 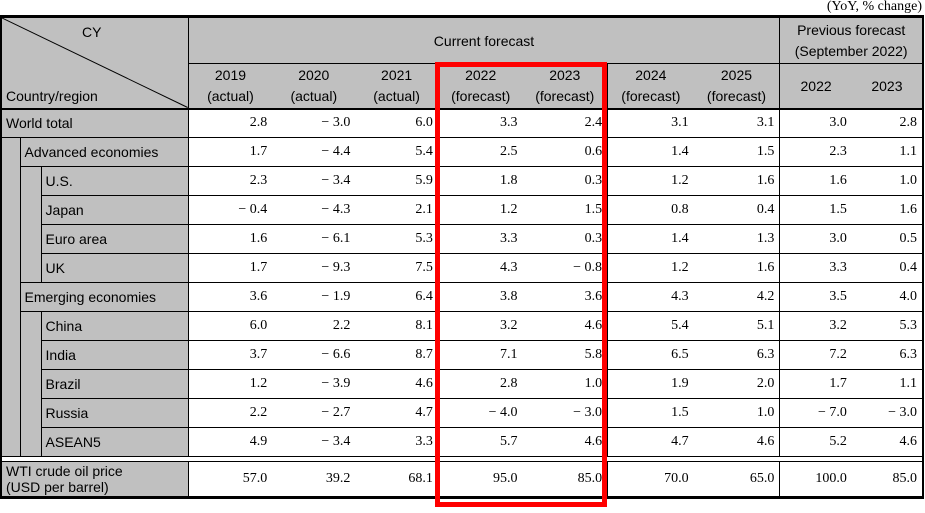 I want to click on value-cell: 8.7, so click(x=397, y=355).